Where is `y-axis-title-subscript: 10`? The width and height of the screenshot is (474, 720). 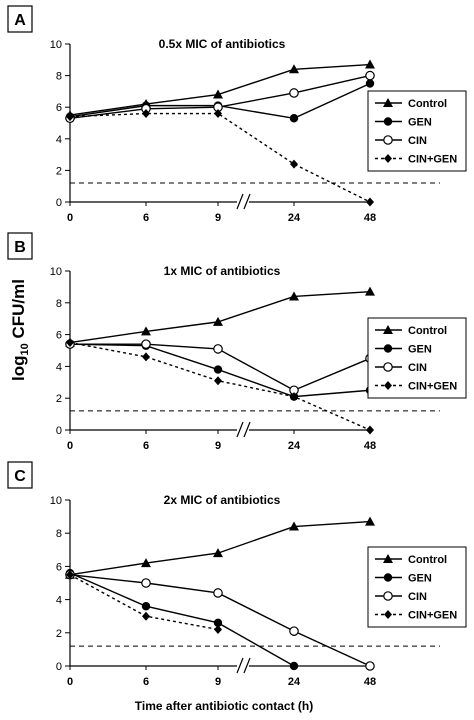
y-axis-title-subscript: 10 is located at coordinates (25, 349).